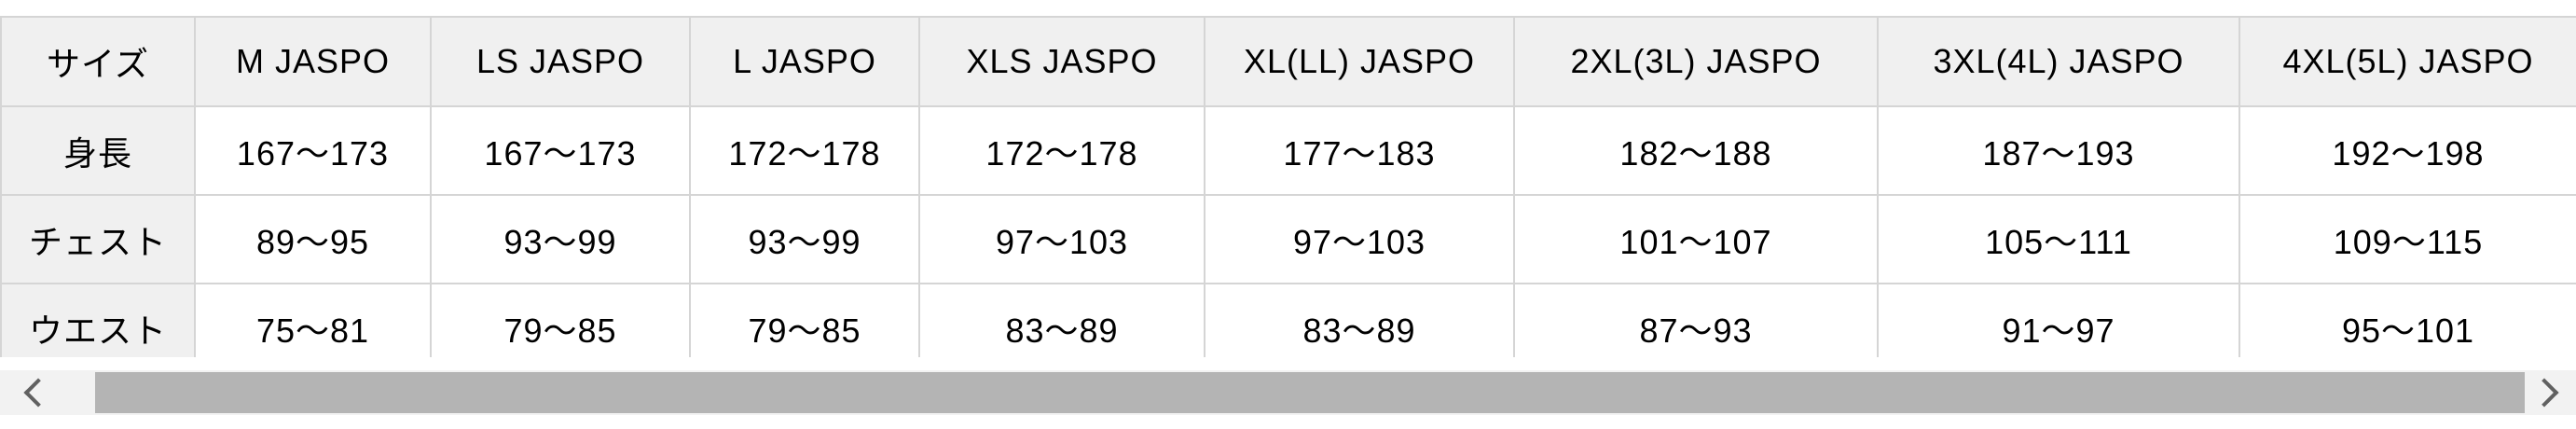  Describe the element at coordinates (1696, 61) in the screenshot. I see `size-column-header: 2XL(3L) JASPO` at that location.